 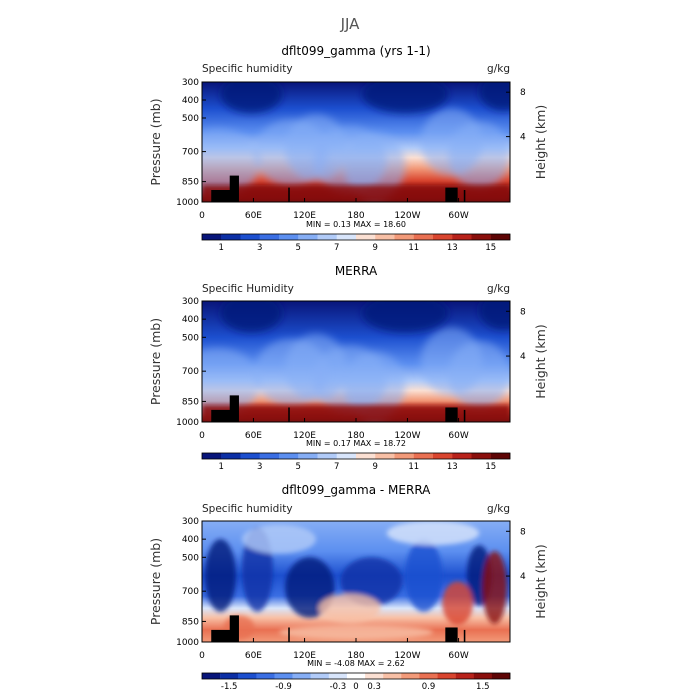 What do you see at coordinates (283, 687) in the screenshot?
I see `colorbar-tick-label: -0.9` at bounding box center [283, 687].